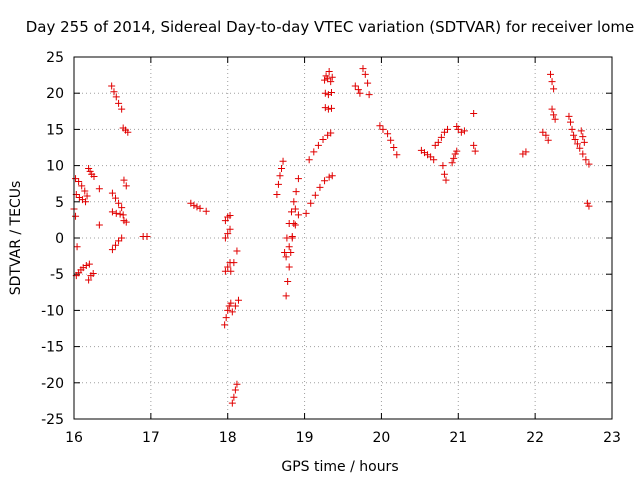 The height and width of the screenshot is (480, 640). What do you see at coordinates (343, 438) in the screenshot?
I see `x-tick-labels: 16 17 18 19 20 21 22 23` at bounding box center [343, 438].